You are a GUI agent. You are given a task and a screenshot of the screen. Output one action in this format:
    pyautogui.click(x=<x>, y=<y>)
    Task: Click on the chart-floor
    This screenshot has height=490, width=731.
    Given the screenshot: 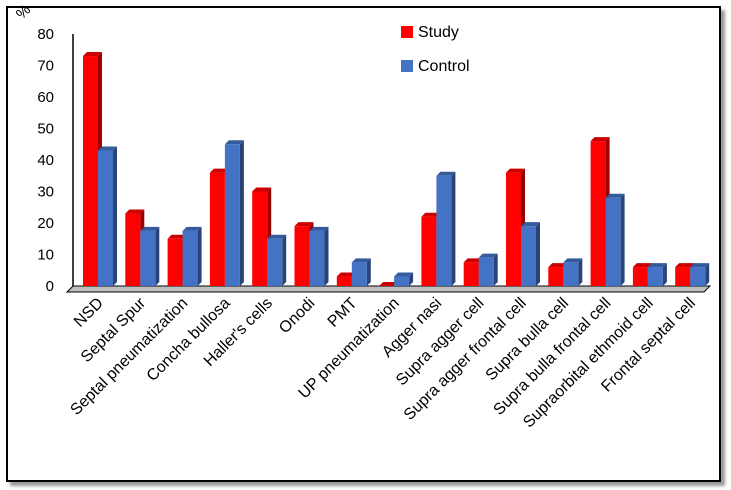 What is the action you would take?
    pyautogui.click(x=388, y=289)
    